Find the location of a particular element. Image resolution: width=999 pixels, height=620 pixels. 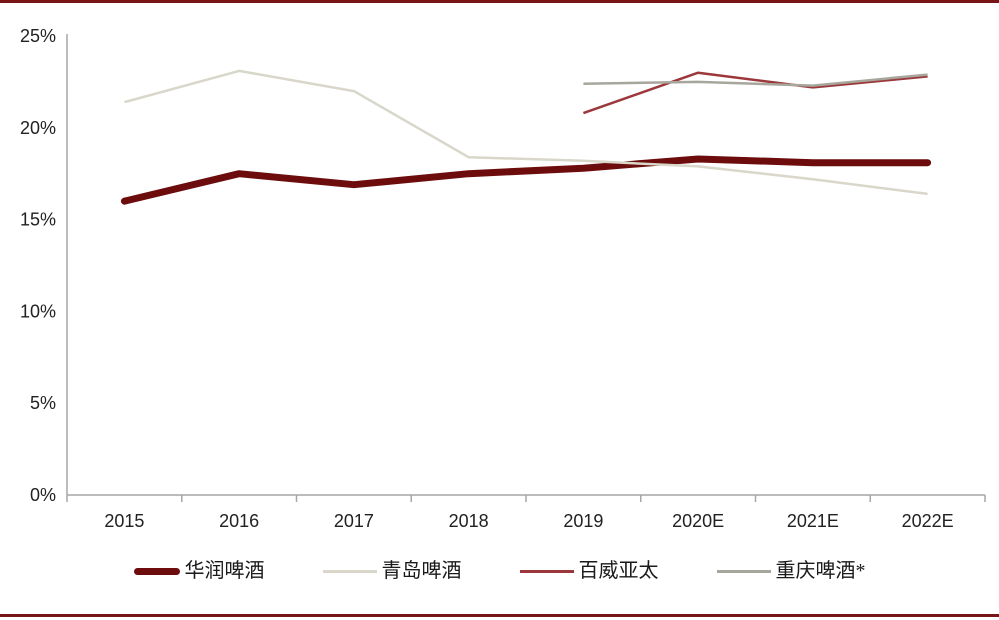

legend-label: 百威亚太 is located at coordinates (618, 571).